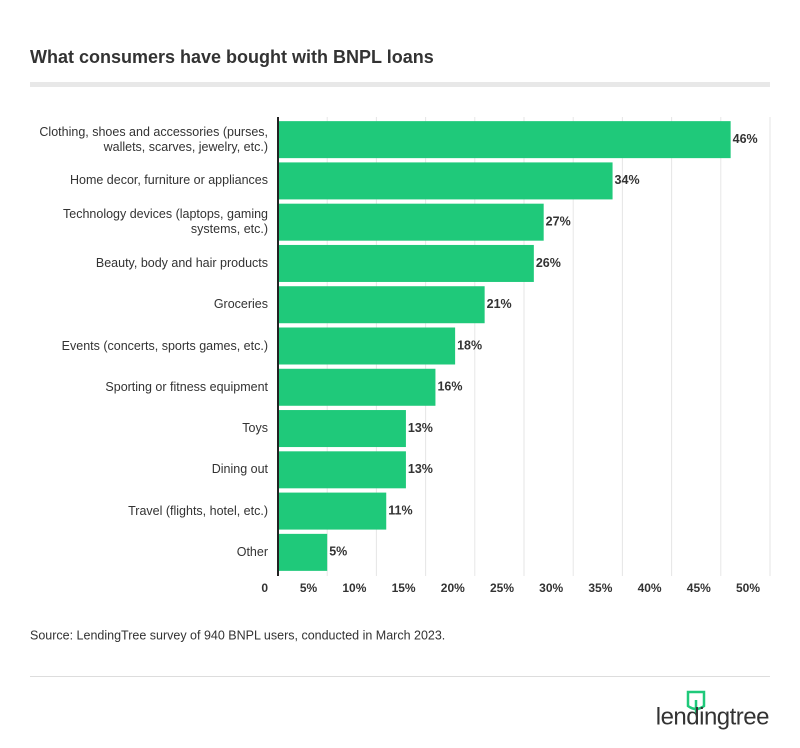 This screenshot has height=748, width=800. What do you see at coordinates (252, 551) in the screenshot?
I see `category-label: Other` at bounding box center [252, 551].